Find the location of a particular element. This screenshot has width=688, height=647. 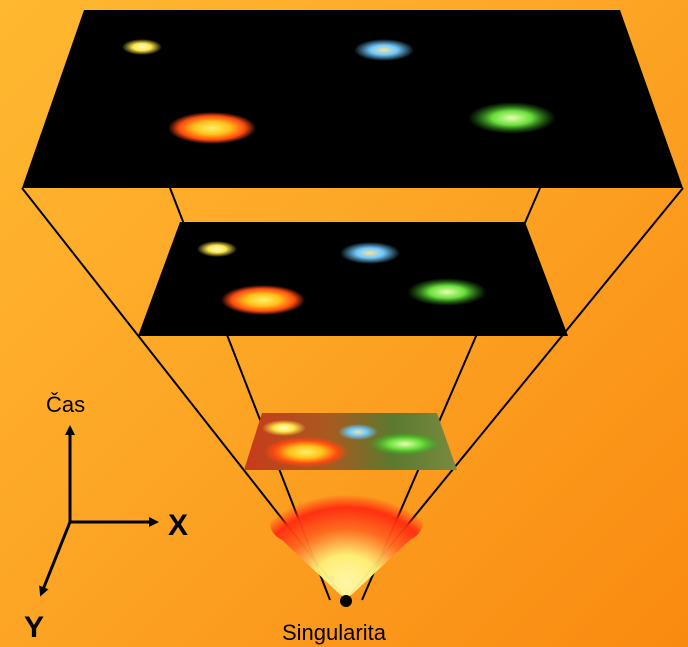

y-axis-label: Y is located at coordinates (34, 627).